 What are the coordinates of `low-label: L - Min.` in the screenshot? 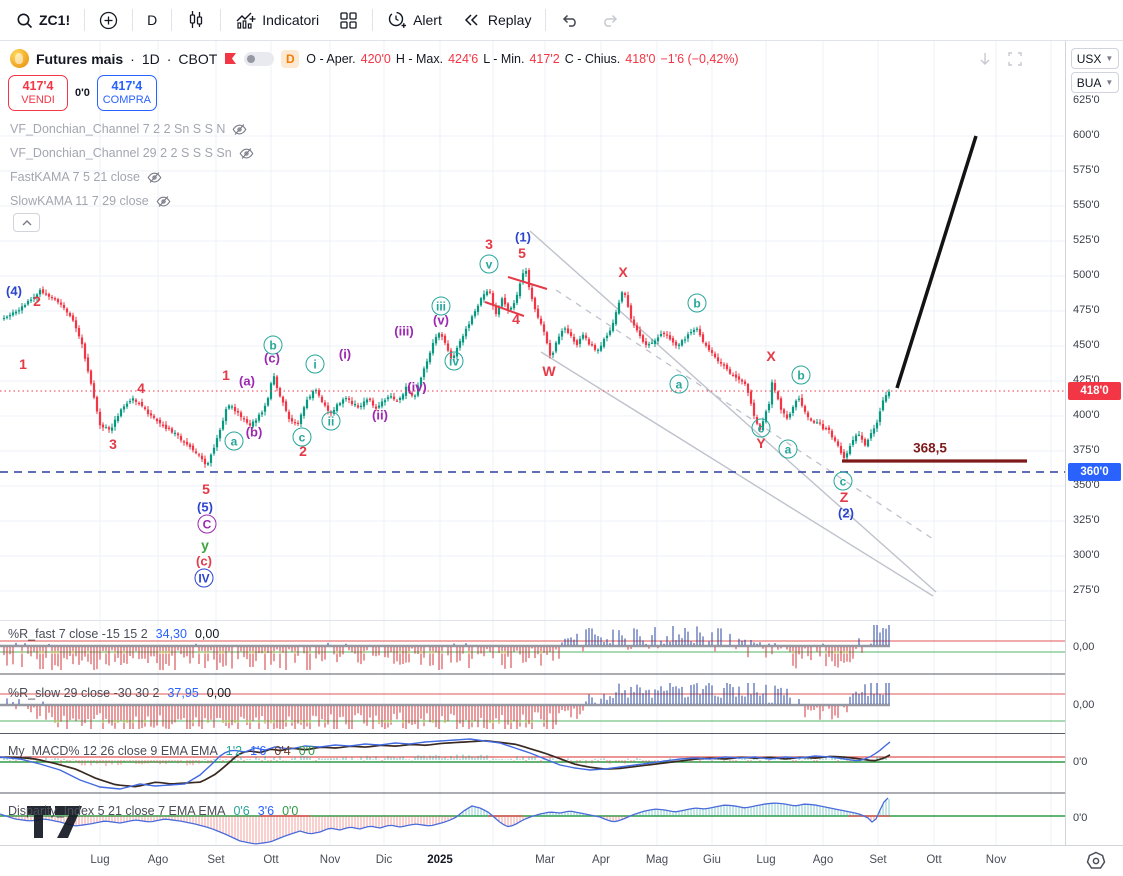 It's located at (504, 58).